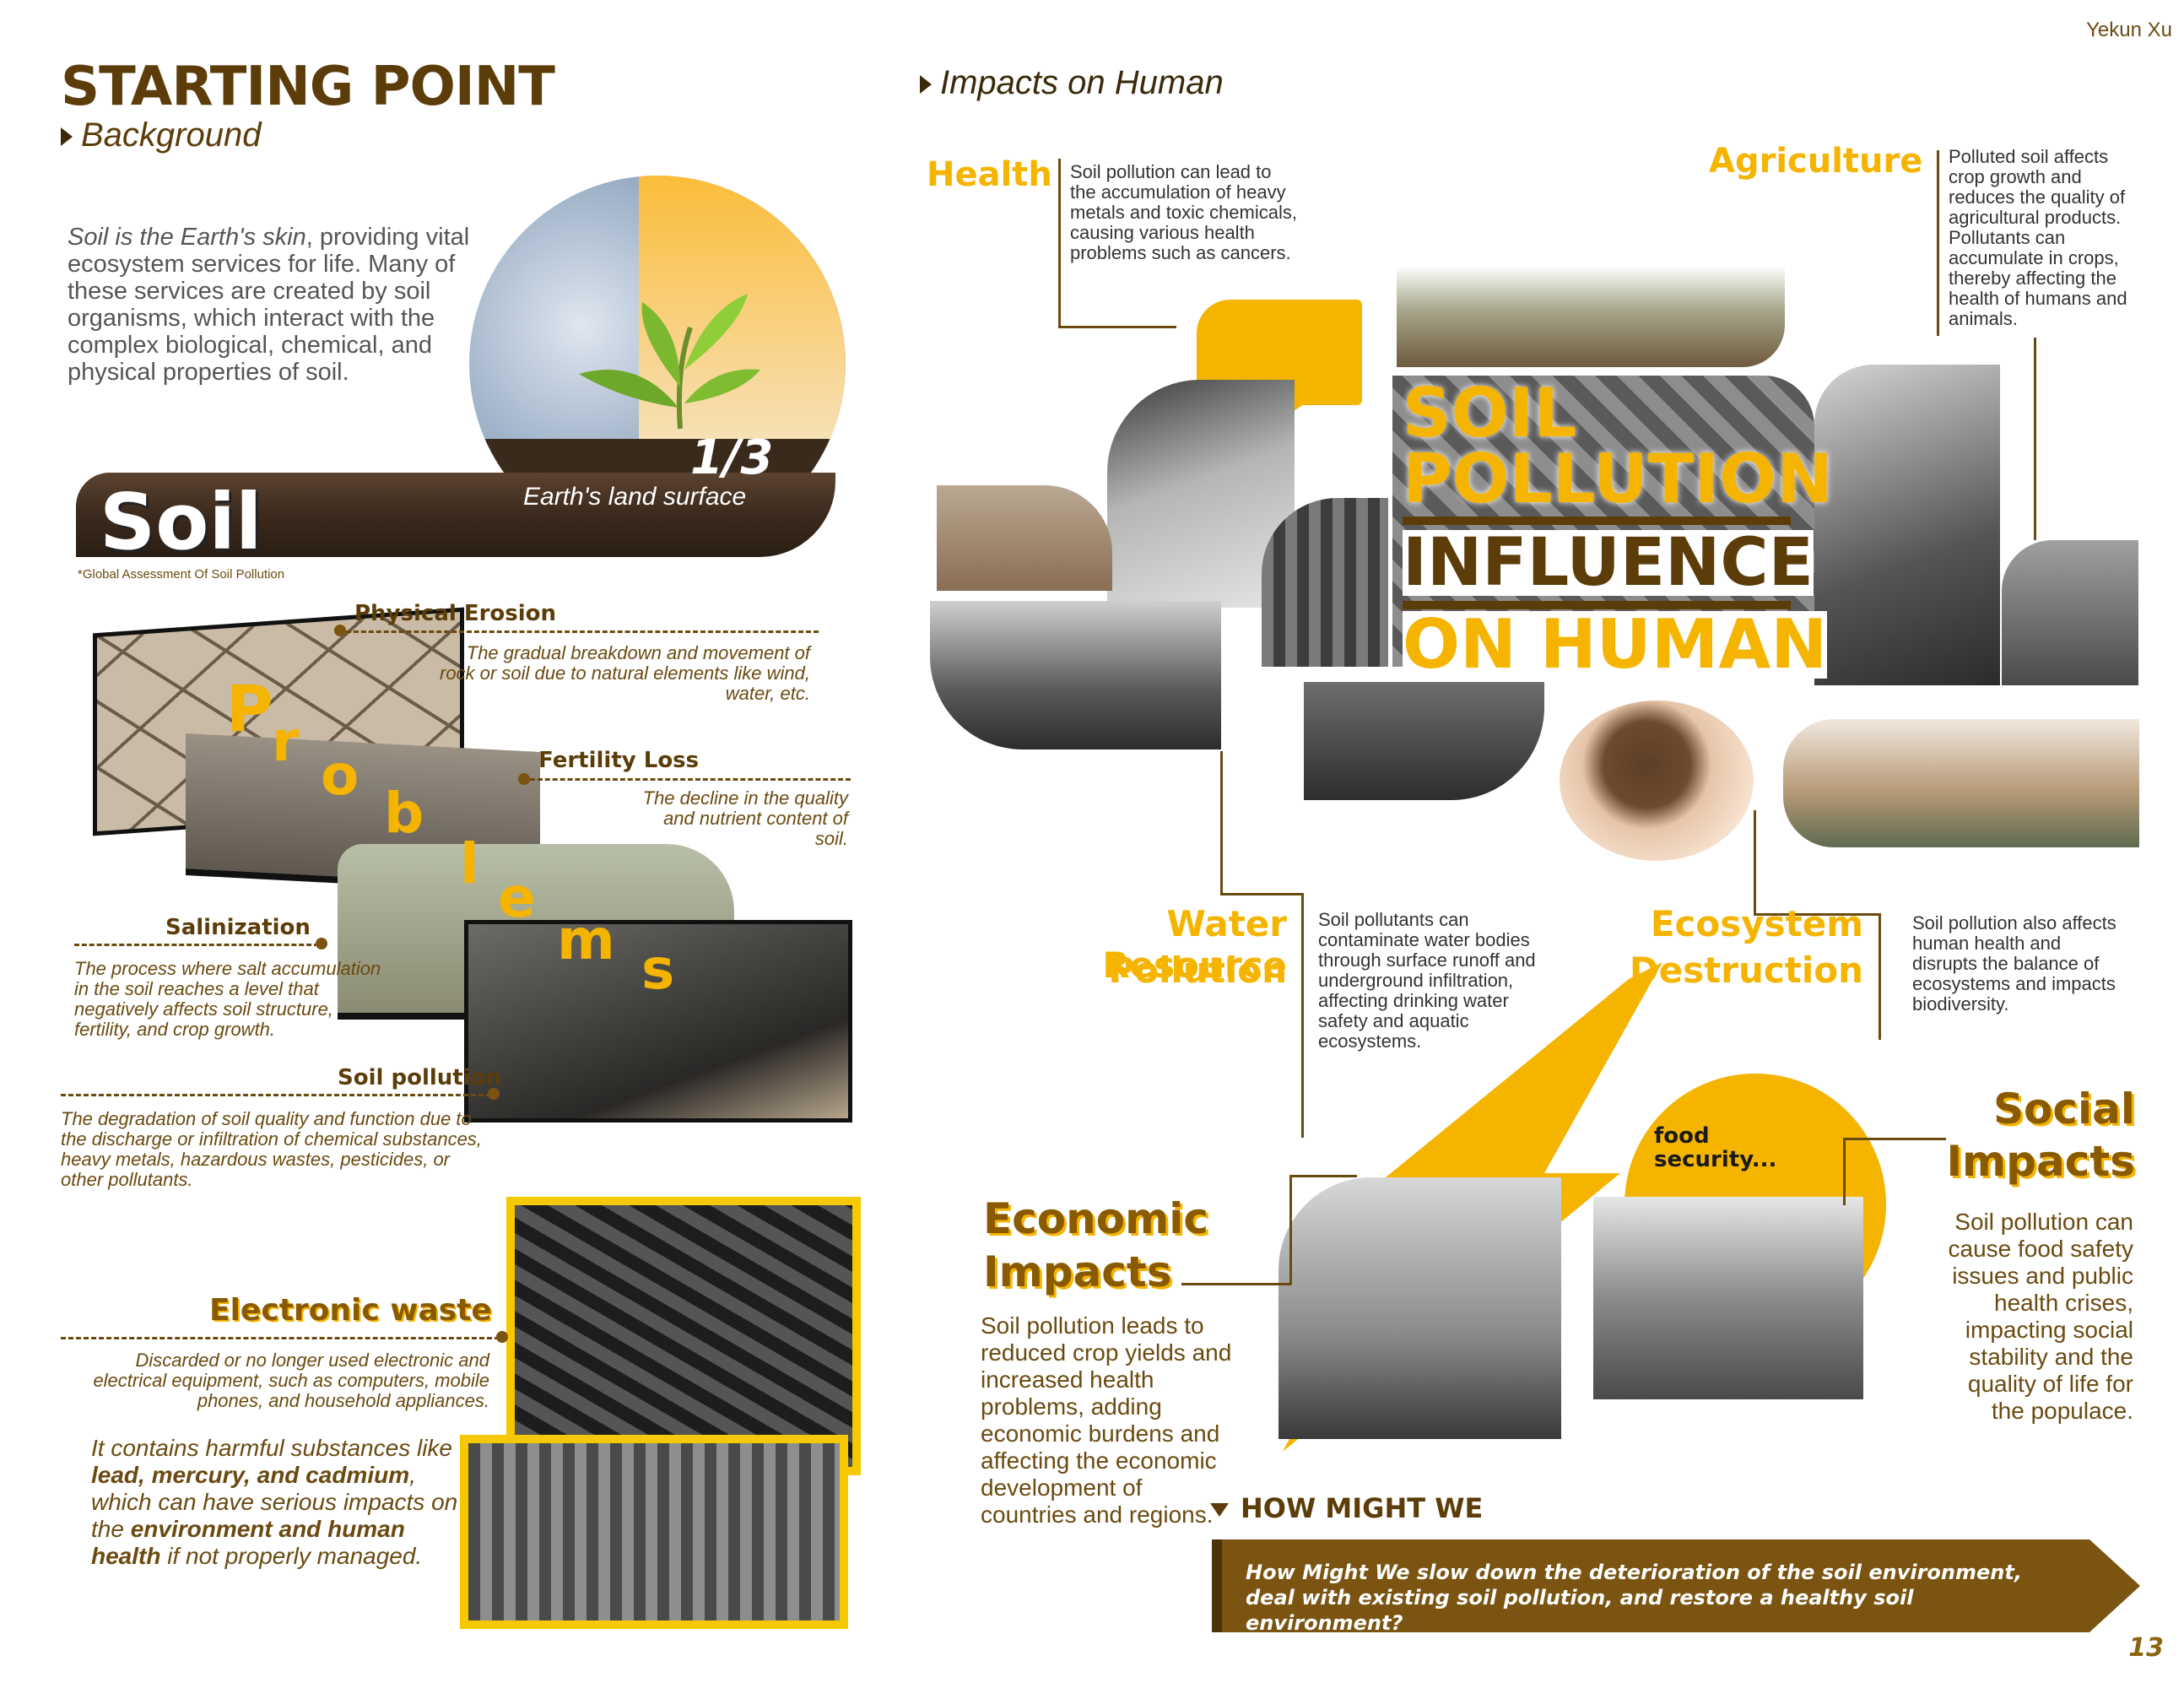  Describe the element at coordinates (1615, 644) in the screenshot. I see `headline-on-human: ON HUMAN` at that location.